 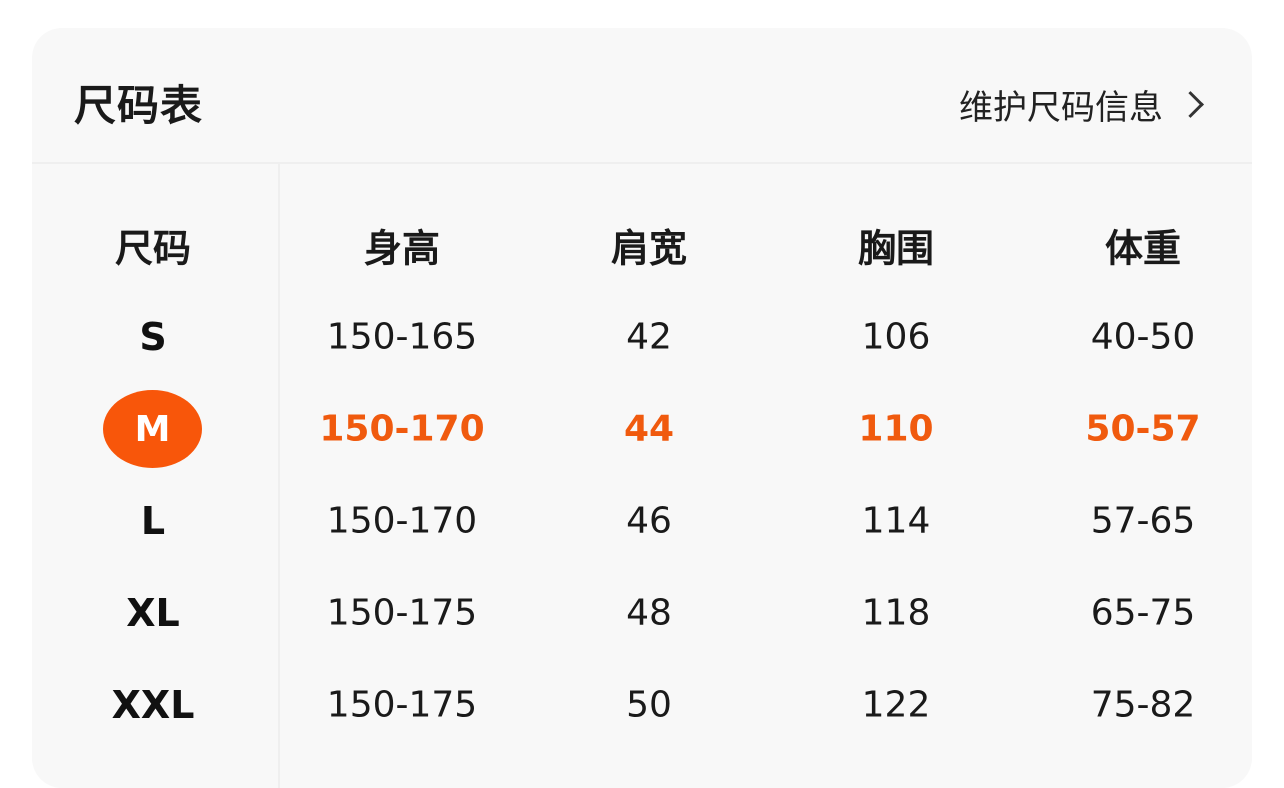 I want to click on chevron-right-icon, so click(x=1190, y=104).